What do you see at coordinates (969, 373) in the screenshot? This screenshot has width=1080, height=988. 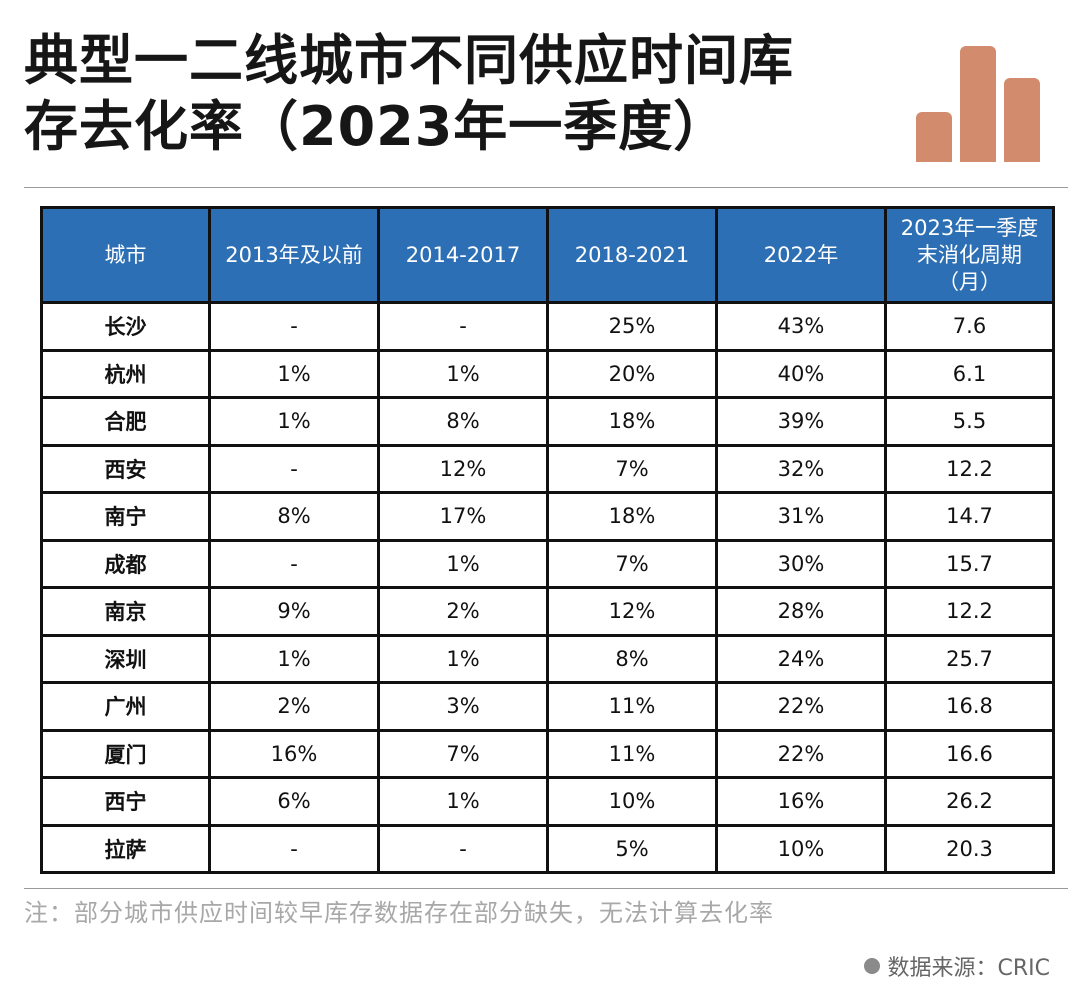 I see `value-cell: 6.1` at bounding box center [969, 373].